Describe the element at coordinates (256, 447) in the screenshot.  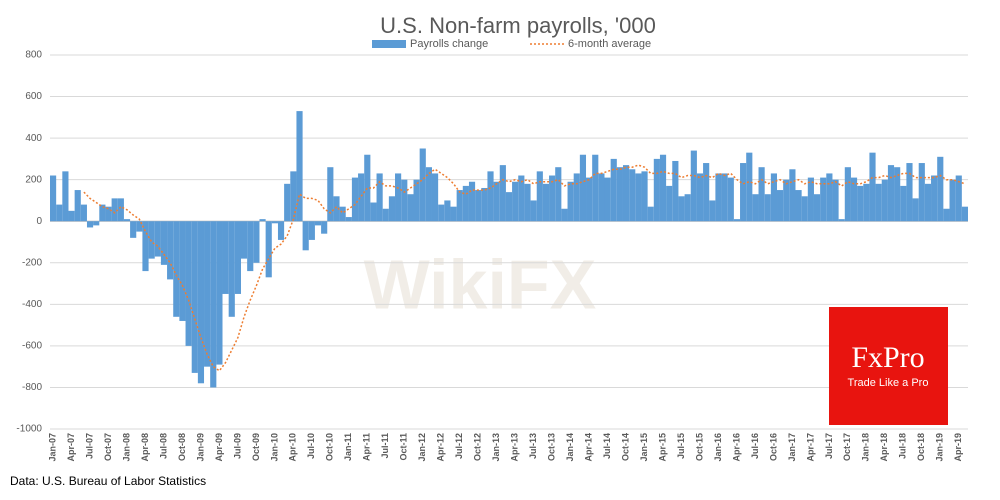
I see `x-tick-label: Oct-09` at that location.